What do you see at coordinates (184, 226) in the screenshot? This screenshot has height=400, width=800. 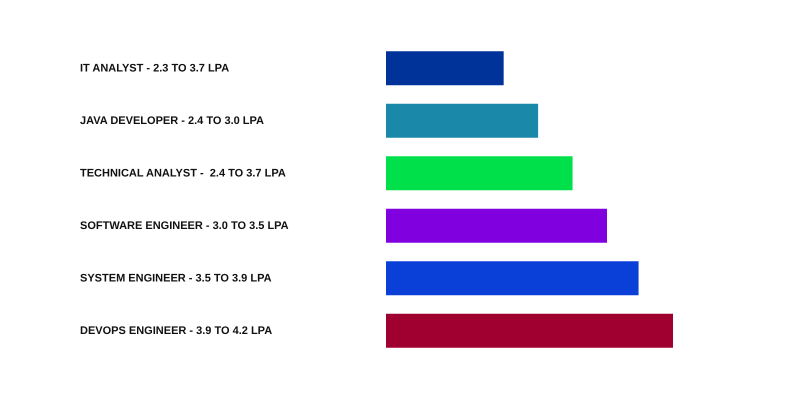 I see `y-tick-label: SOFTWARE ENGINEER - 3.0 TO 3.5 LPA` at bounding box center [184, 226].